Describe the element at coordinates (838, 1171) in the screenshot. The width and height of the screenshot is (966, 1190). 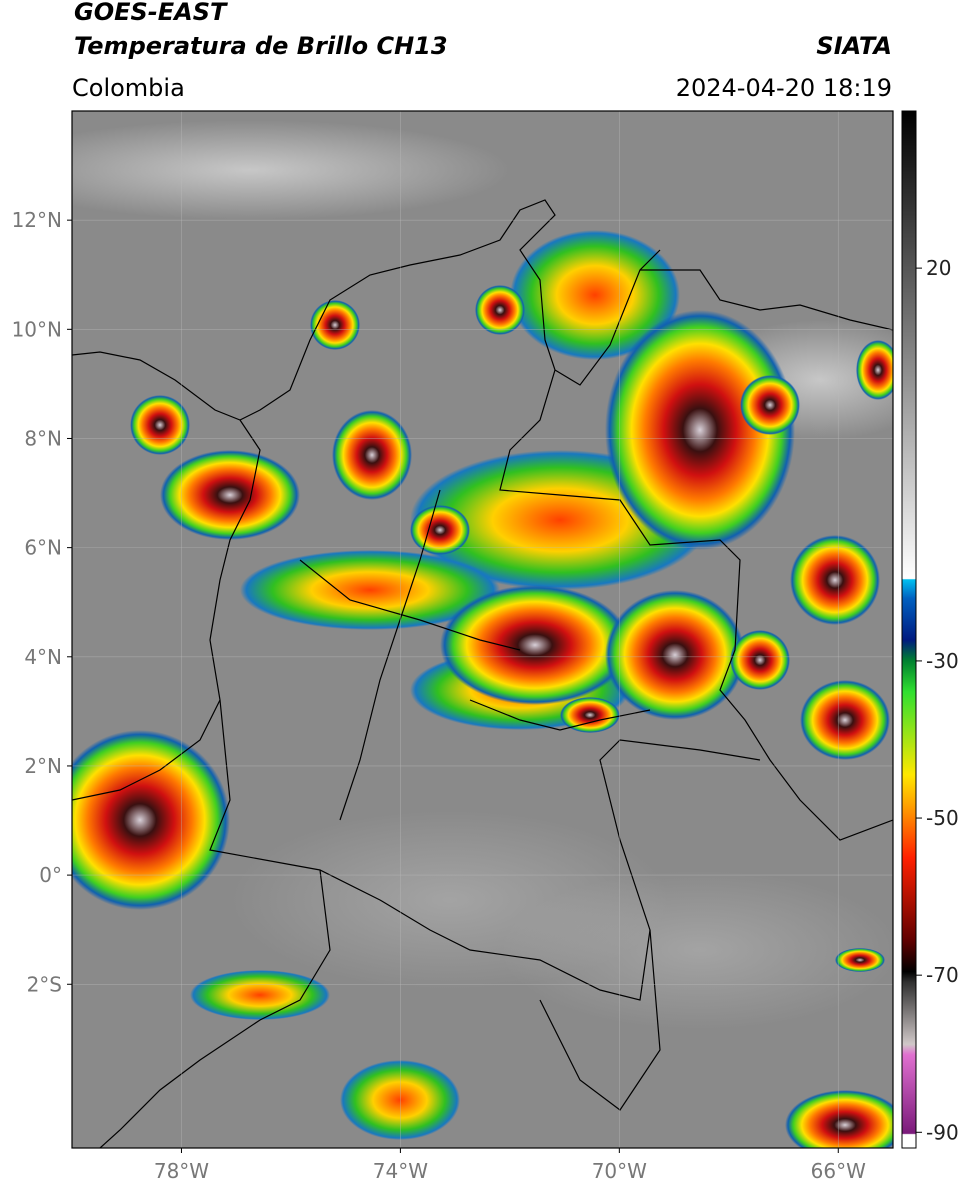
I see `x-tick-label: 66°W` at that location.